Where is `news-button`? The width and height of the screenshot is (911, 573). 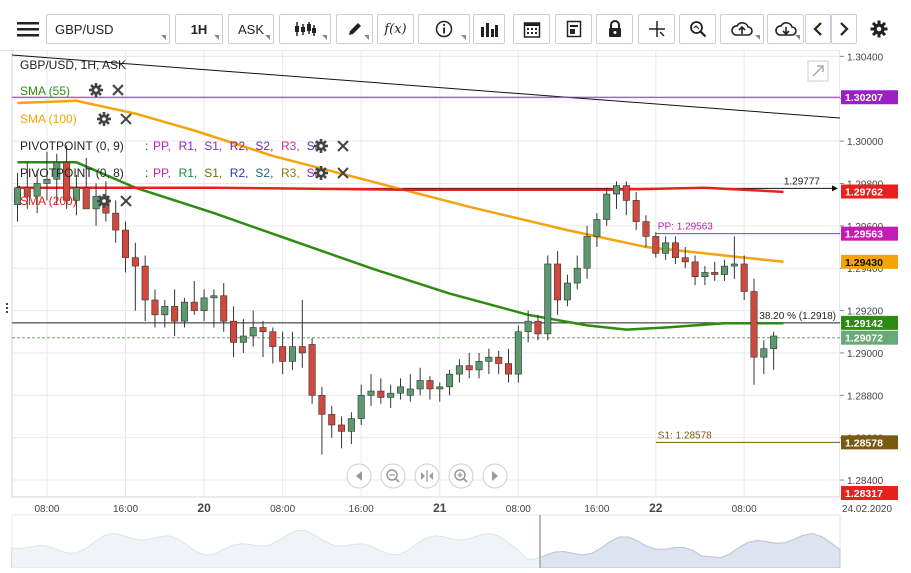
news-button is located at coordinates (573, 29).